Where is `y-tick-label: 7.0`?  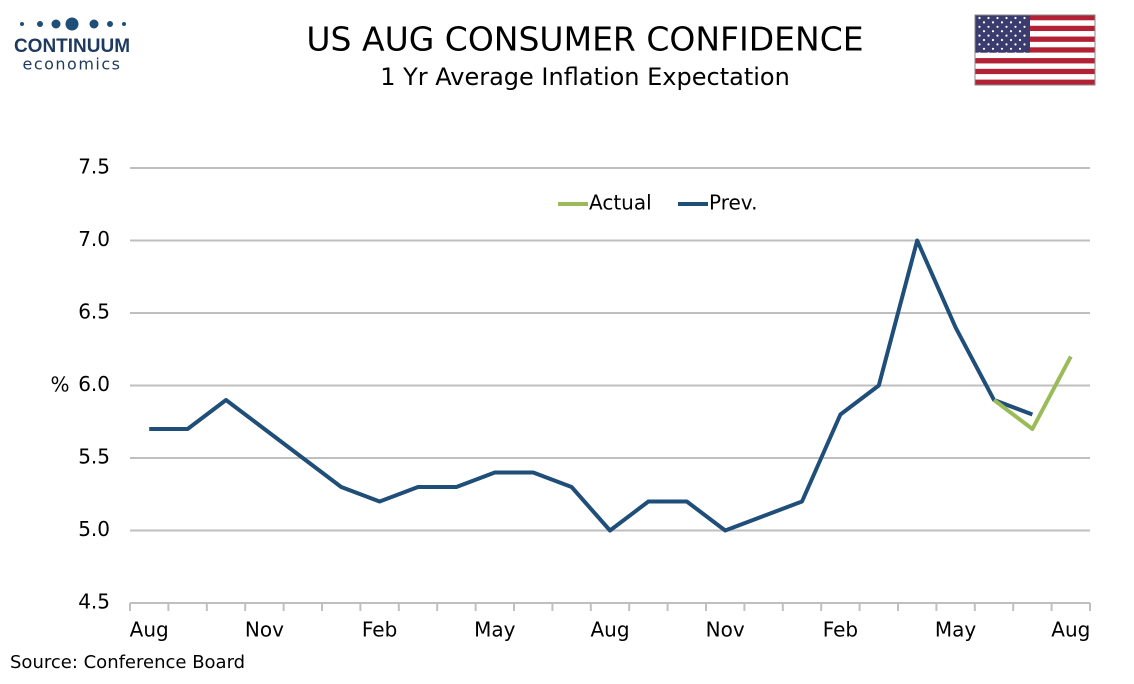
y-tick-label: 7.0 is located at coordinates (94, 239).